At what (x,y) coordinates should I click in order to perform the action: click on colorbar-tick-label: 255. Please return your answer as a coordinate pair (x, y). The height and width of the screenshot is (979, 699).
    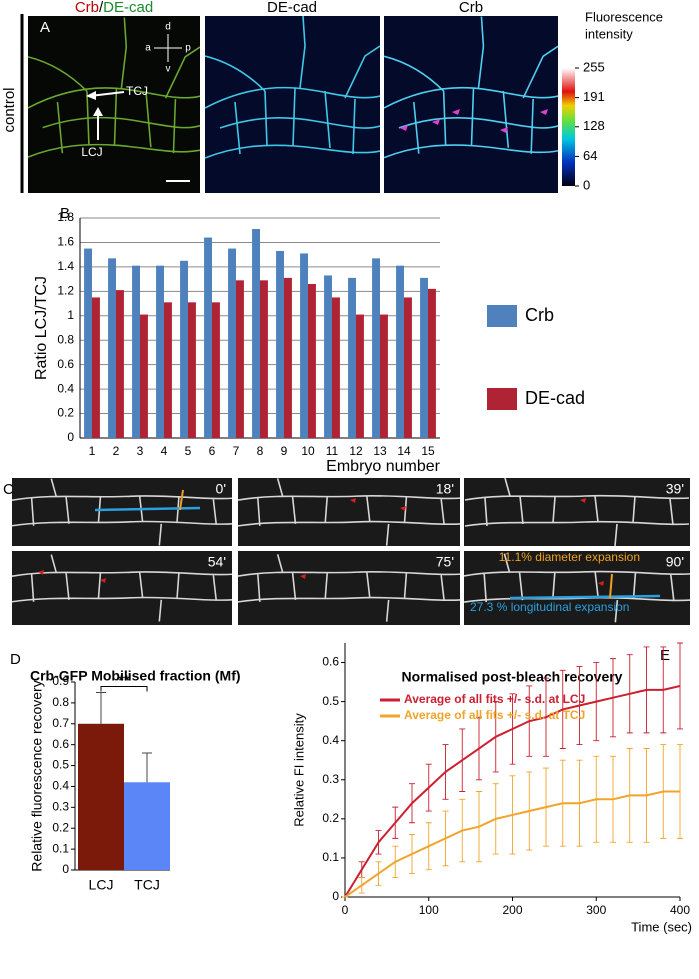
    Looking at the image, I should click on (594, 66).